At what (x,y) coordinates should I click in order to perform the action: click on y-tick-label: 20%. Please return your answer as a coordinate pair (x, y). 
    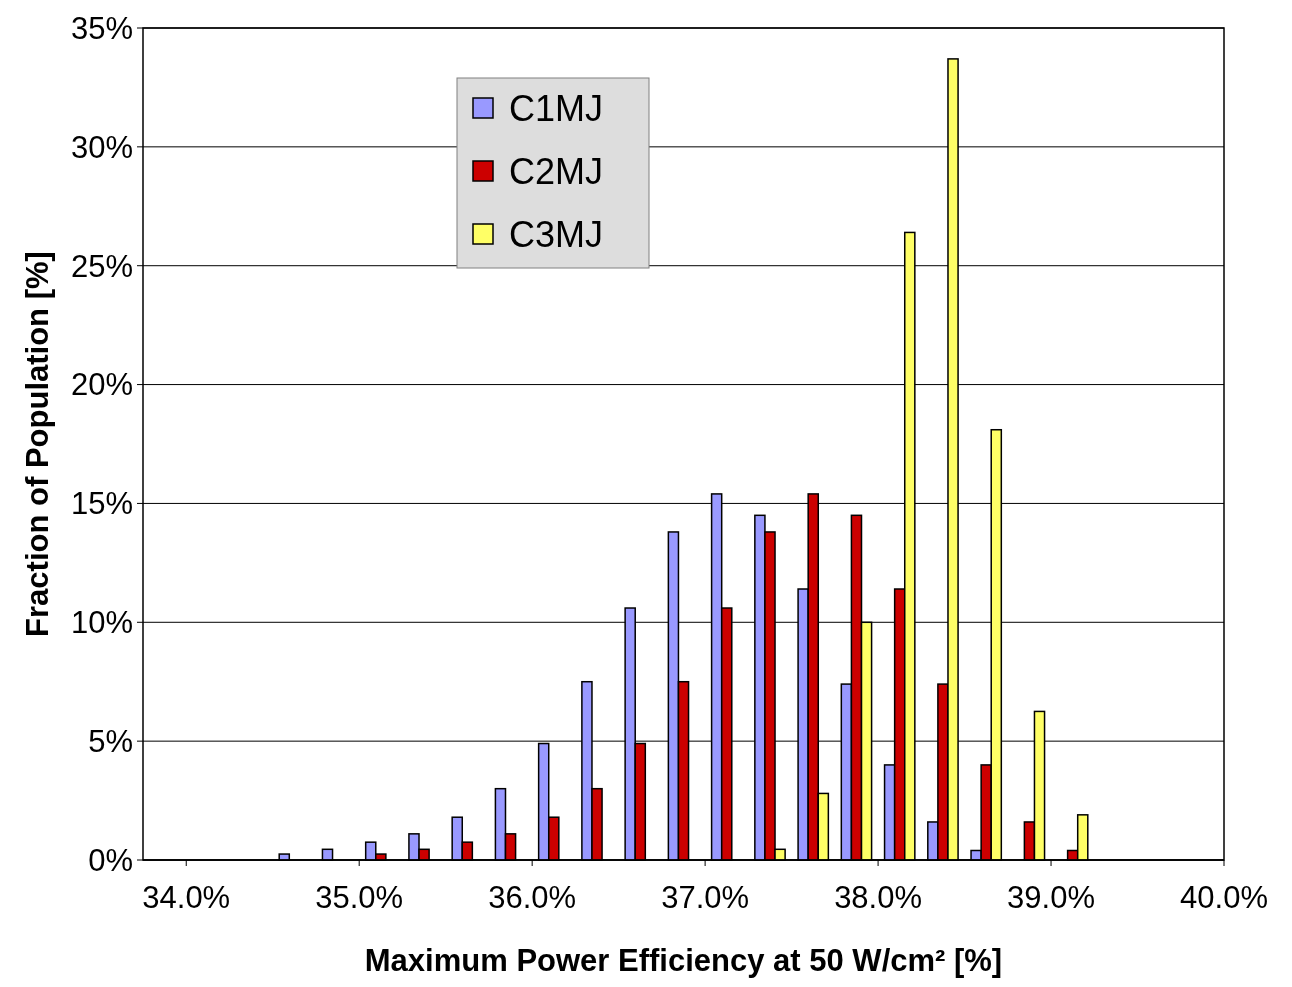
    Looking at the image, I should click on (101, 385).